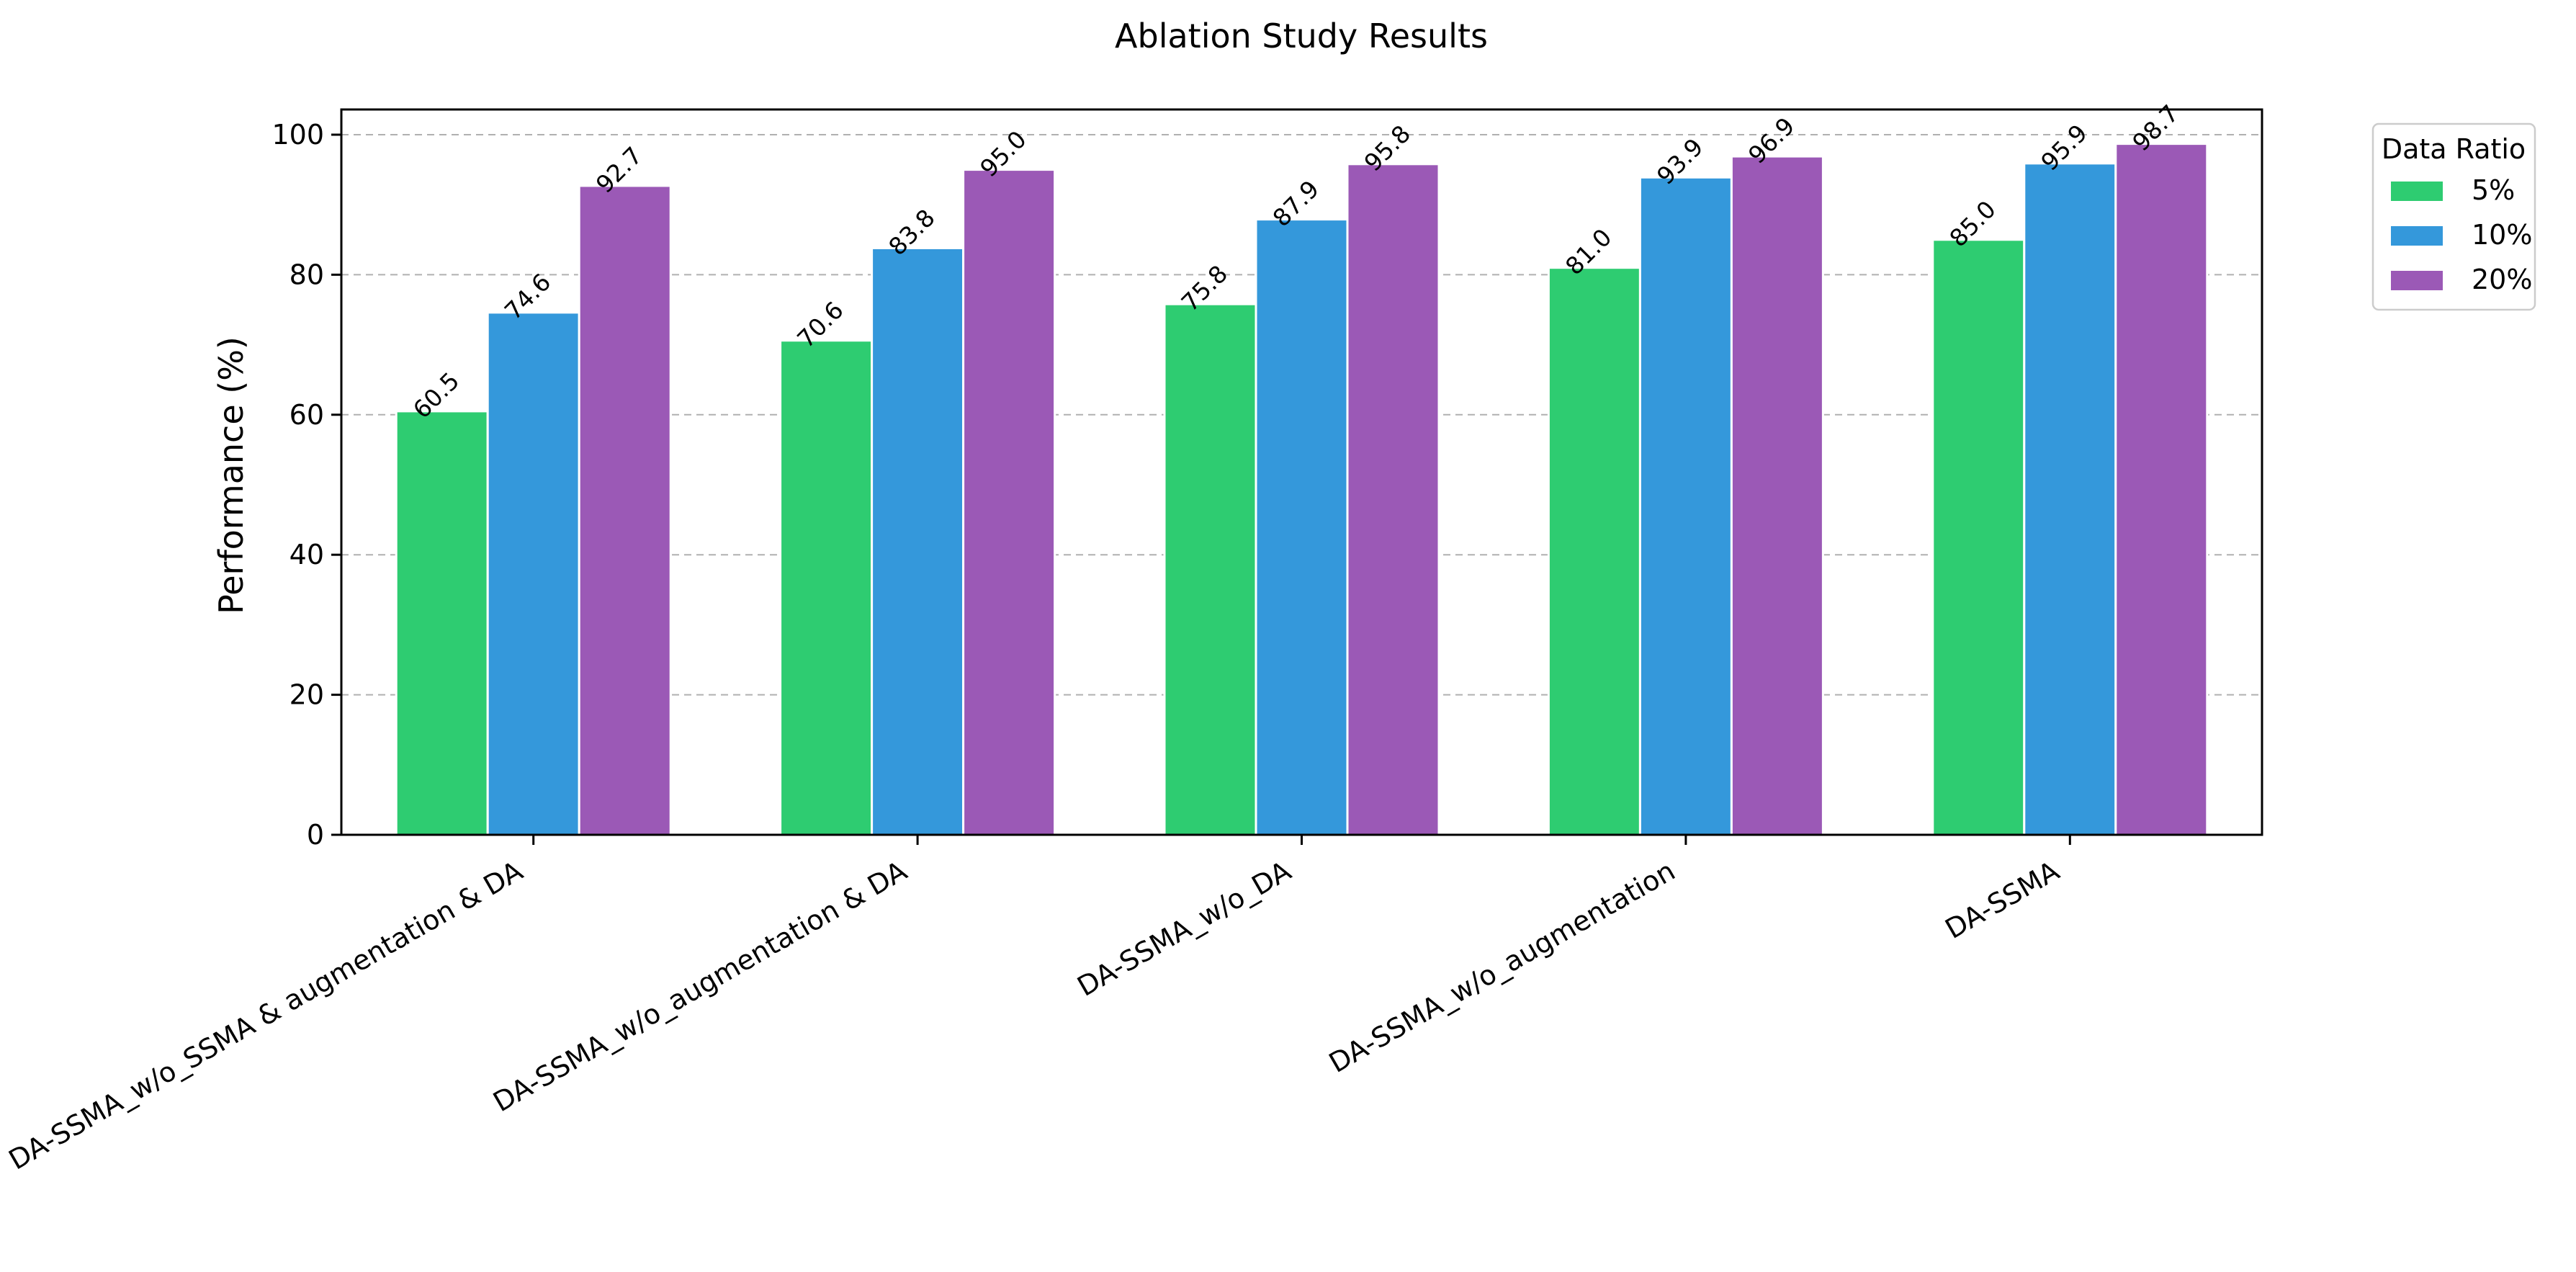 The width and height of the screenshot is (2576, 1272). Describe the element at coordinates (307, 274) in the screenshot. I see `y-tick-label: 80` at that location.